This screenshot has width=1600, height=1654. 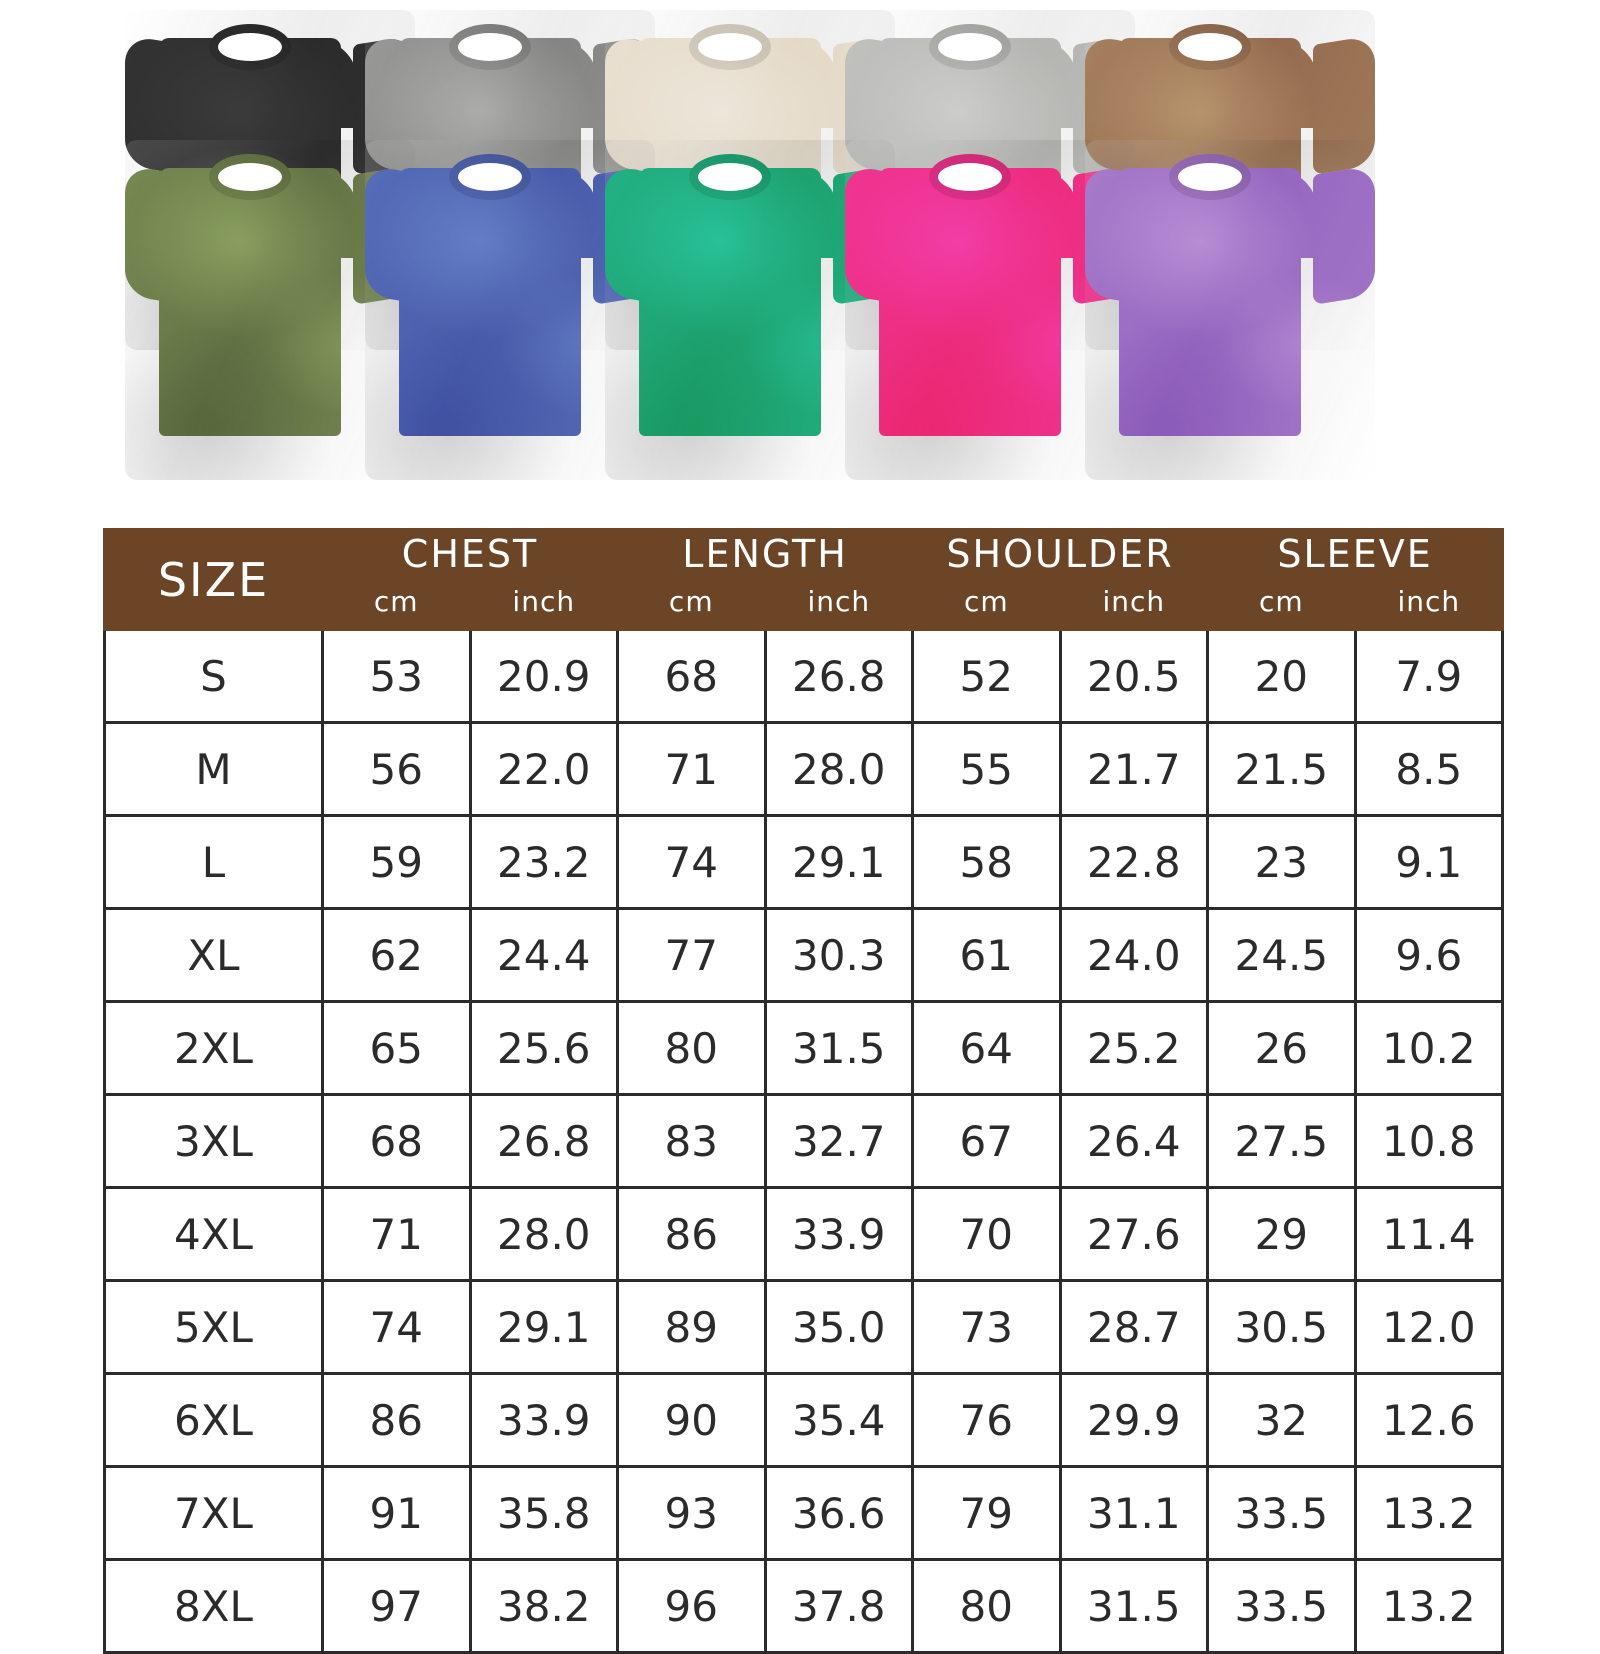 I want to click on tshirt-swatch-purple, so click(x=1230, y=310).